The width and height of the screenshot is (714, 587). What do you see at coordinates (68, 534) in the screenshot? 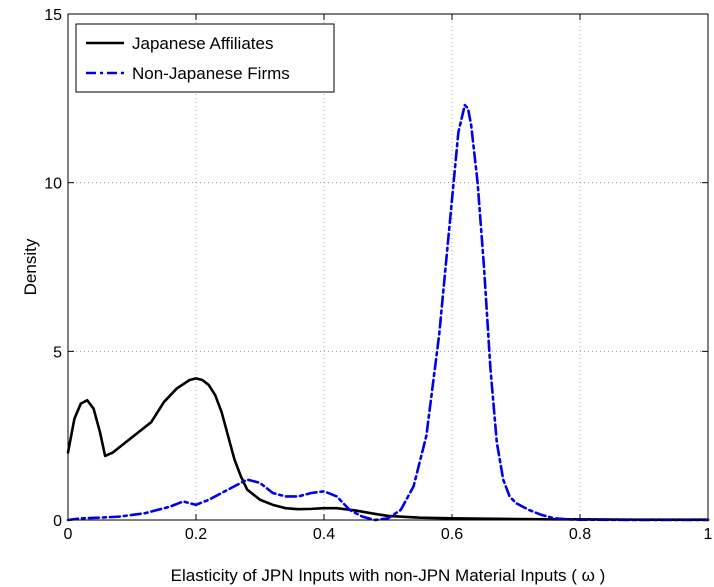
I see `x-tick-label: 0` at bounding box center [68, 534].